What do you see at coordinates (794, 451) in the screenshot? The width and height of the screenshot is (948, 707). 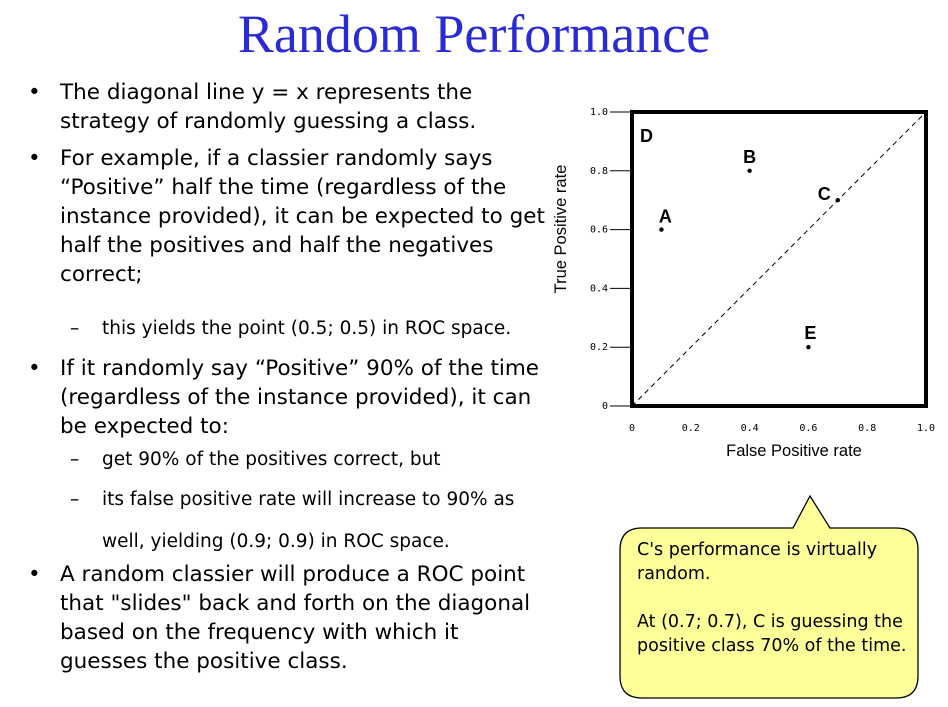 I see `x-axis-label: False Positive rate` at bounding box center [794, 451].